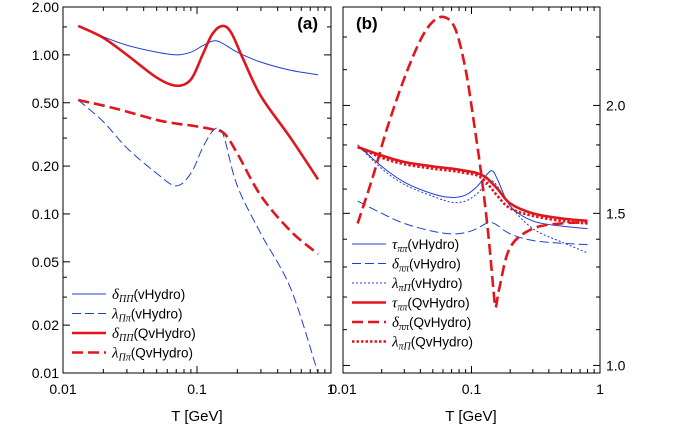 This screenshot has width=673, height=434. I want to click on legend-item: λΠπ(vHydro), so click(127, 316).